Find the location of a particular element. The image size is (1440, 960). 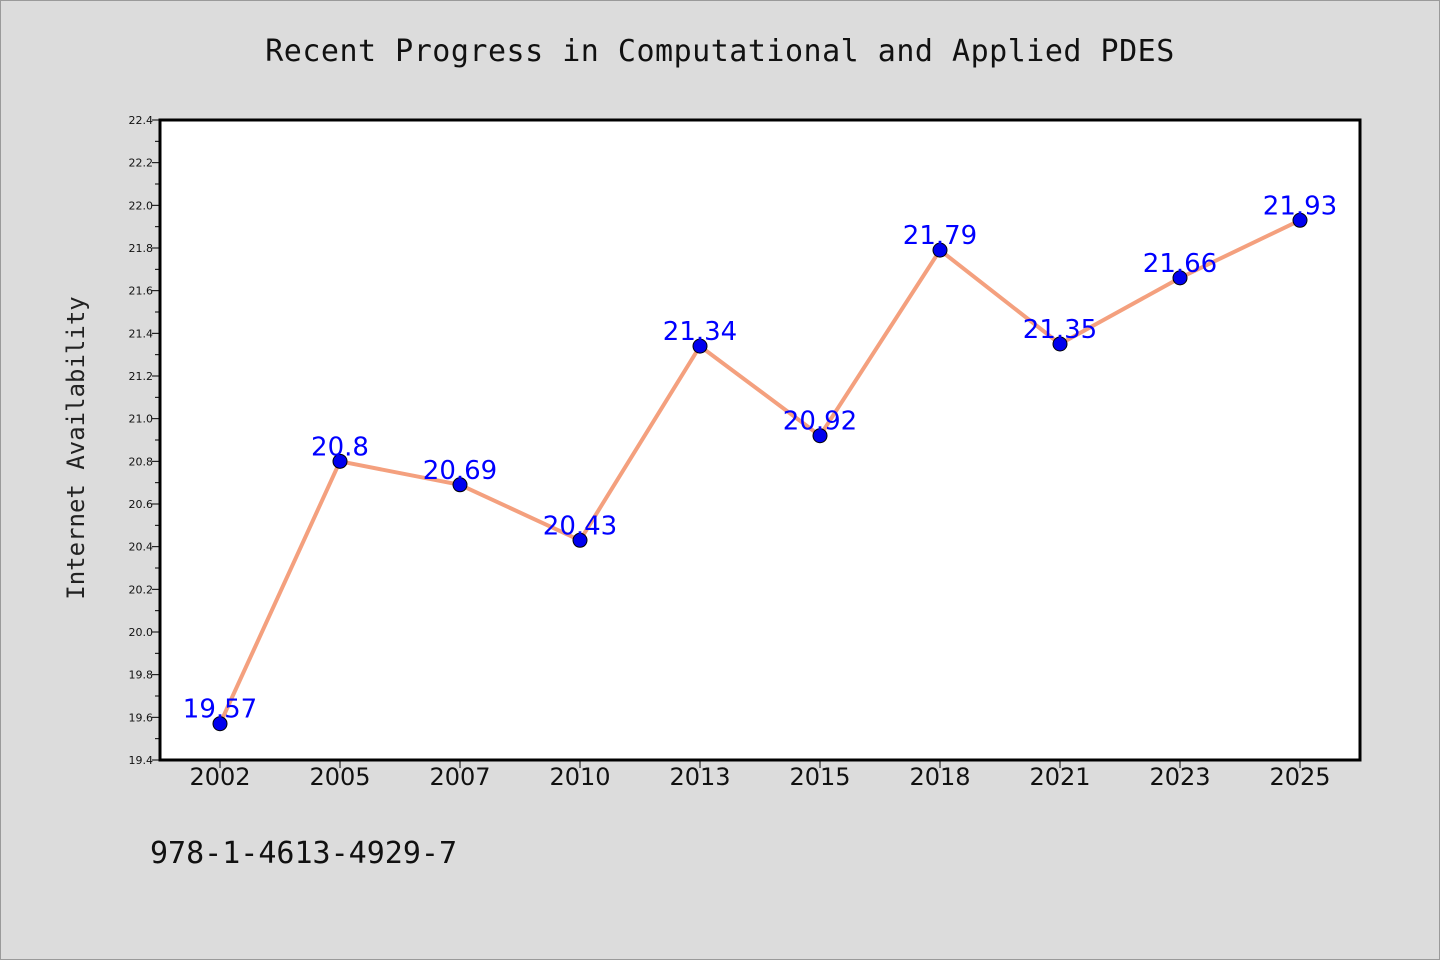

y-tick-label: 20.0 is located at coordinates (141, 632).